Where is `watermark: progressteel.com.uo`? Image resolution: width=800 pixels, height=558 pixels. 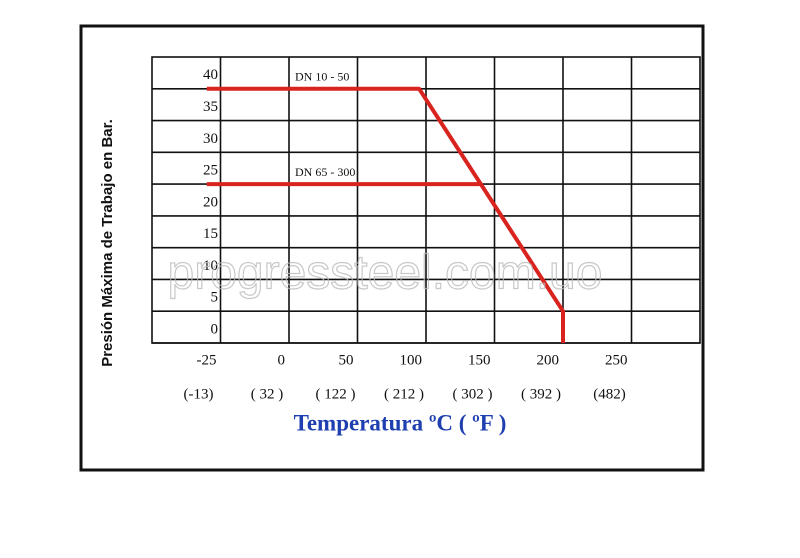
watermark: progressteel.com.uo is located at coordinates (385, 273).